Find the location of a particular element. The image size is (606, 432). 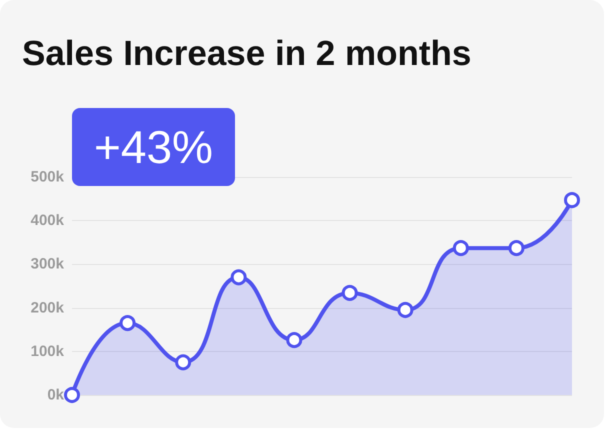

y-tick-label: 200k is located at coordinates (47, 307).